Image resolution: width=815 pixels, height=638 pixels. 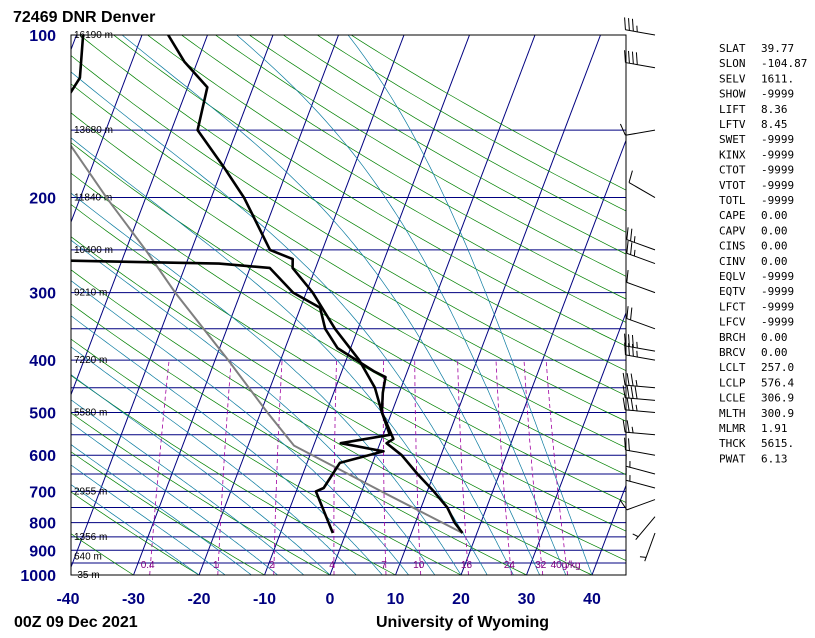 I want to click on index-name: EQTV, so click(x=732, y=291).